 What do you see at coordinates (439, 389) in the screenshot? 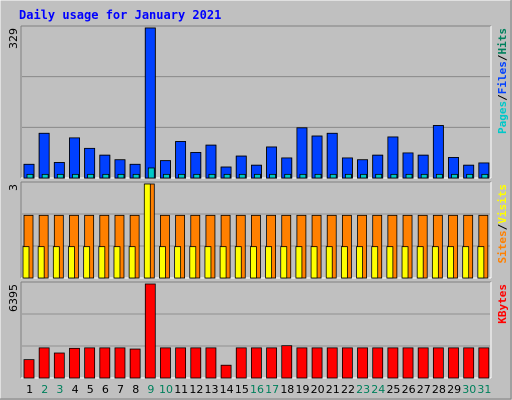
I see `x-tick-label-day-28: 28` at bounding box center [439, 389].